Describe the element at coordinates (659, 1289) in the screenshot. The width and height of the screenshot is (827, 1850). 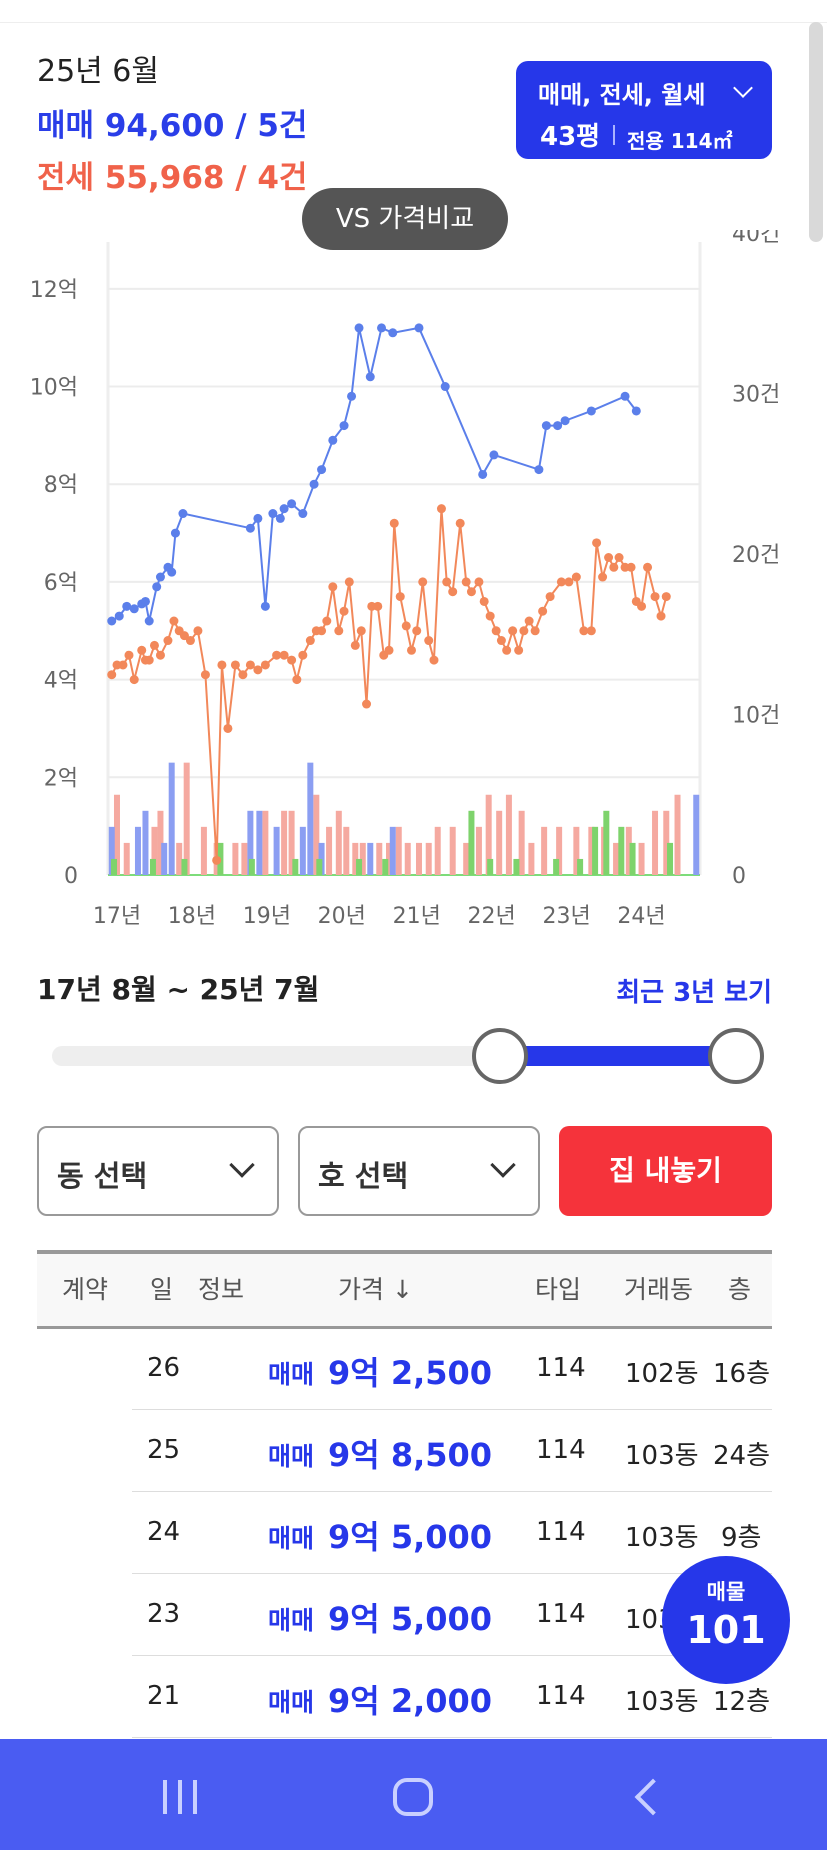
I see `header-building: 거래동` at that location.